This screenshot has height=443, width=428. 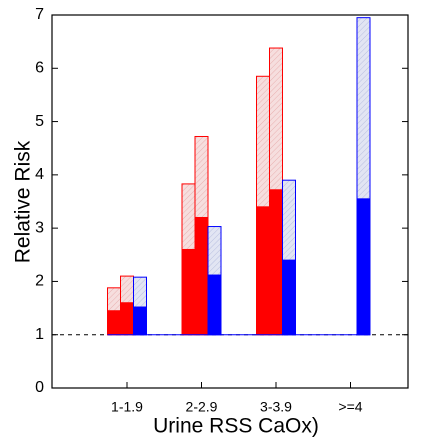 I want to click on y-tick-label: 3, so click(x=39, y=227).